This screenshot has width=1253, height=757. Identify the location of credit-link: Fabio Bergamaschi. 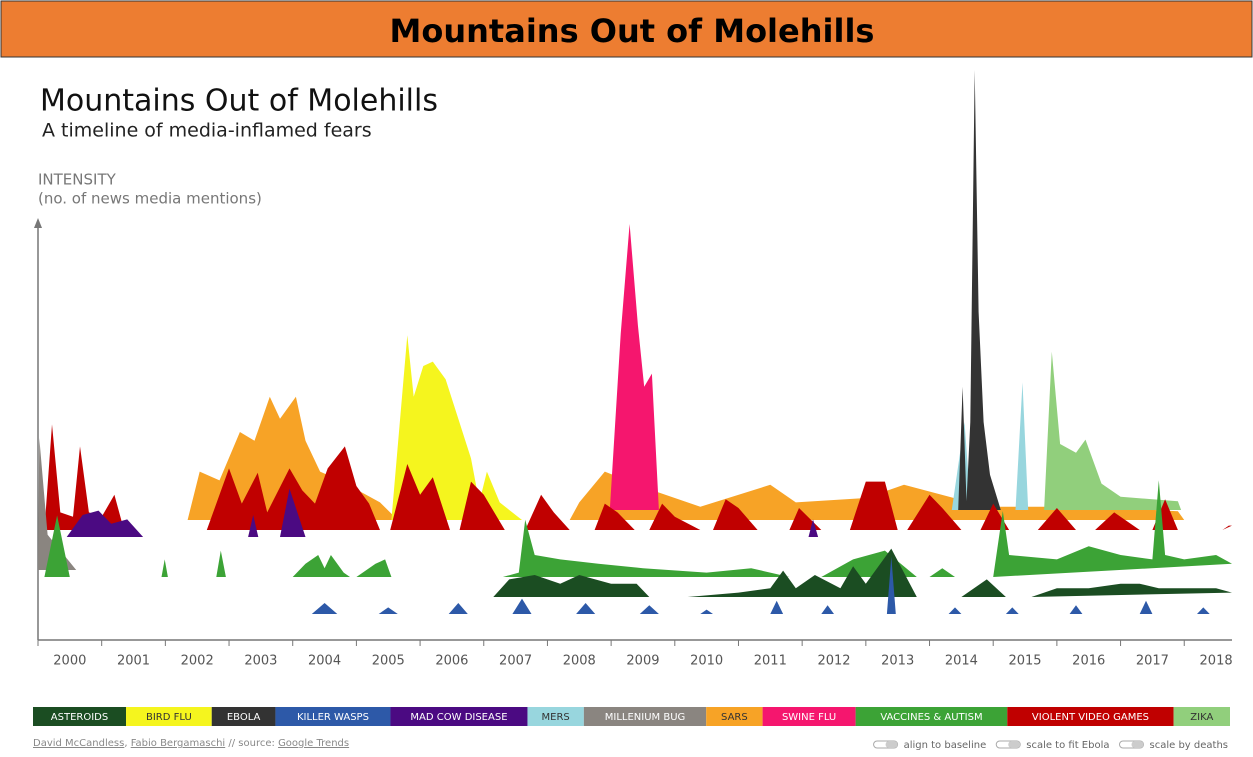
(178, 743).